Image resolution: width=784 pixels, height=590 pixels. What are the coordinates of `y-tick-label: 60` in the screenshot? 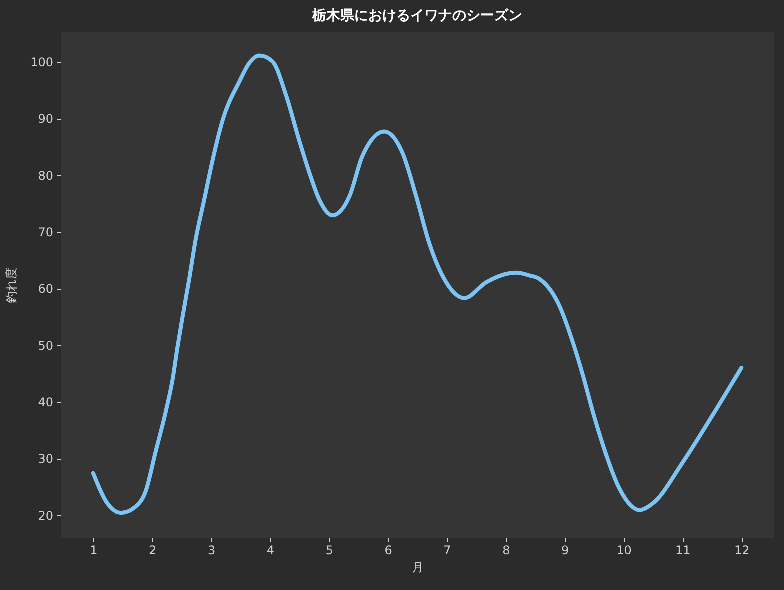 It's located at (46, 289).